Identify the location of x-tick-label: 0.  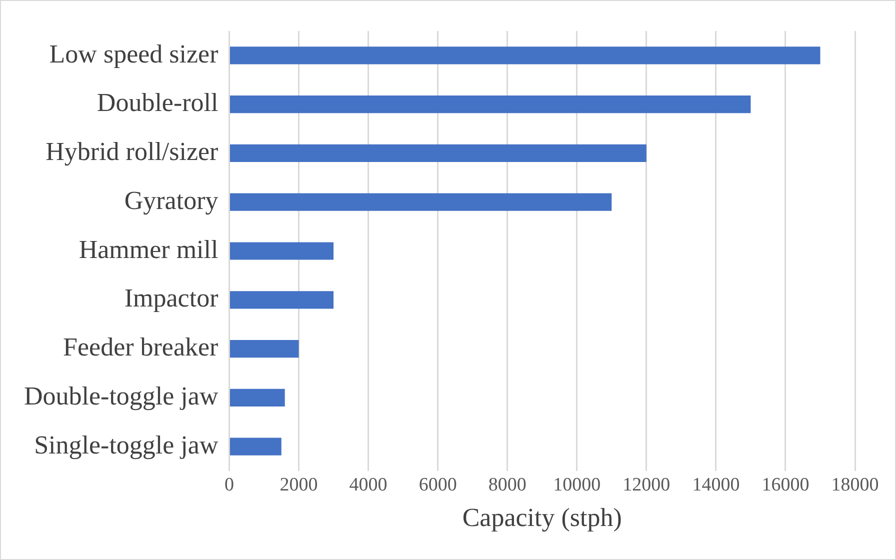
(229, 485).